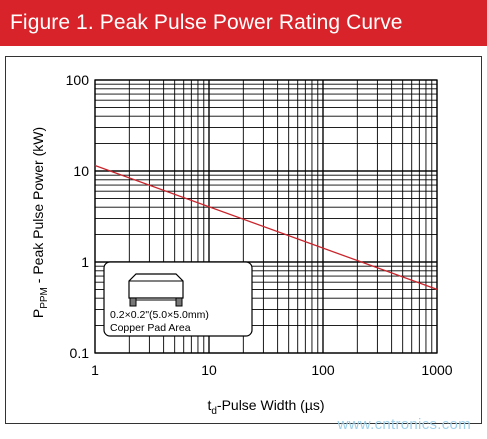 This screenshot has height=439, width=487. Describe the element at coordinates (209, 405) in the screenshot. I see `x-axis-label-main: t` at that location.